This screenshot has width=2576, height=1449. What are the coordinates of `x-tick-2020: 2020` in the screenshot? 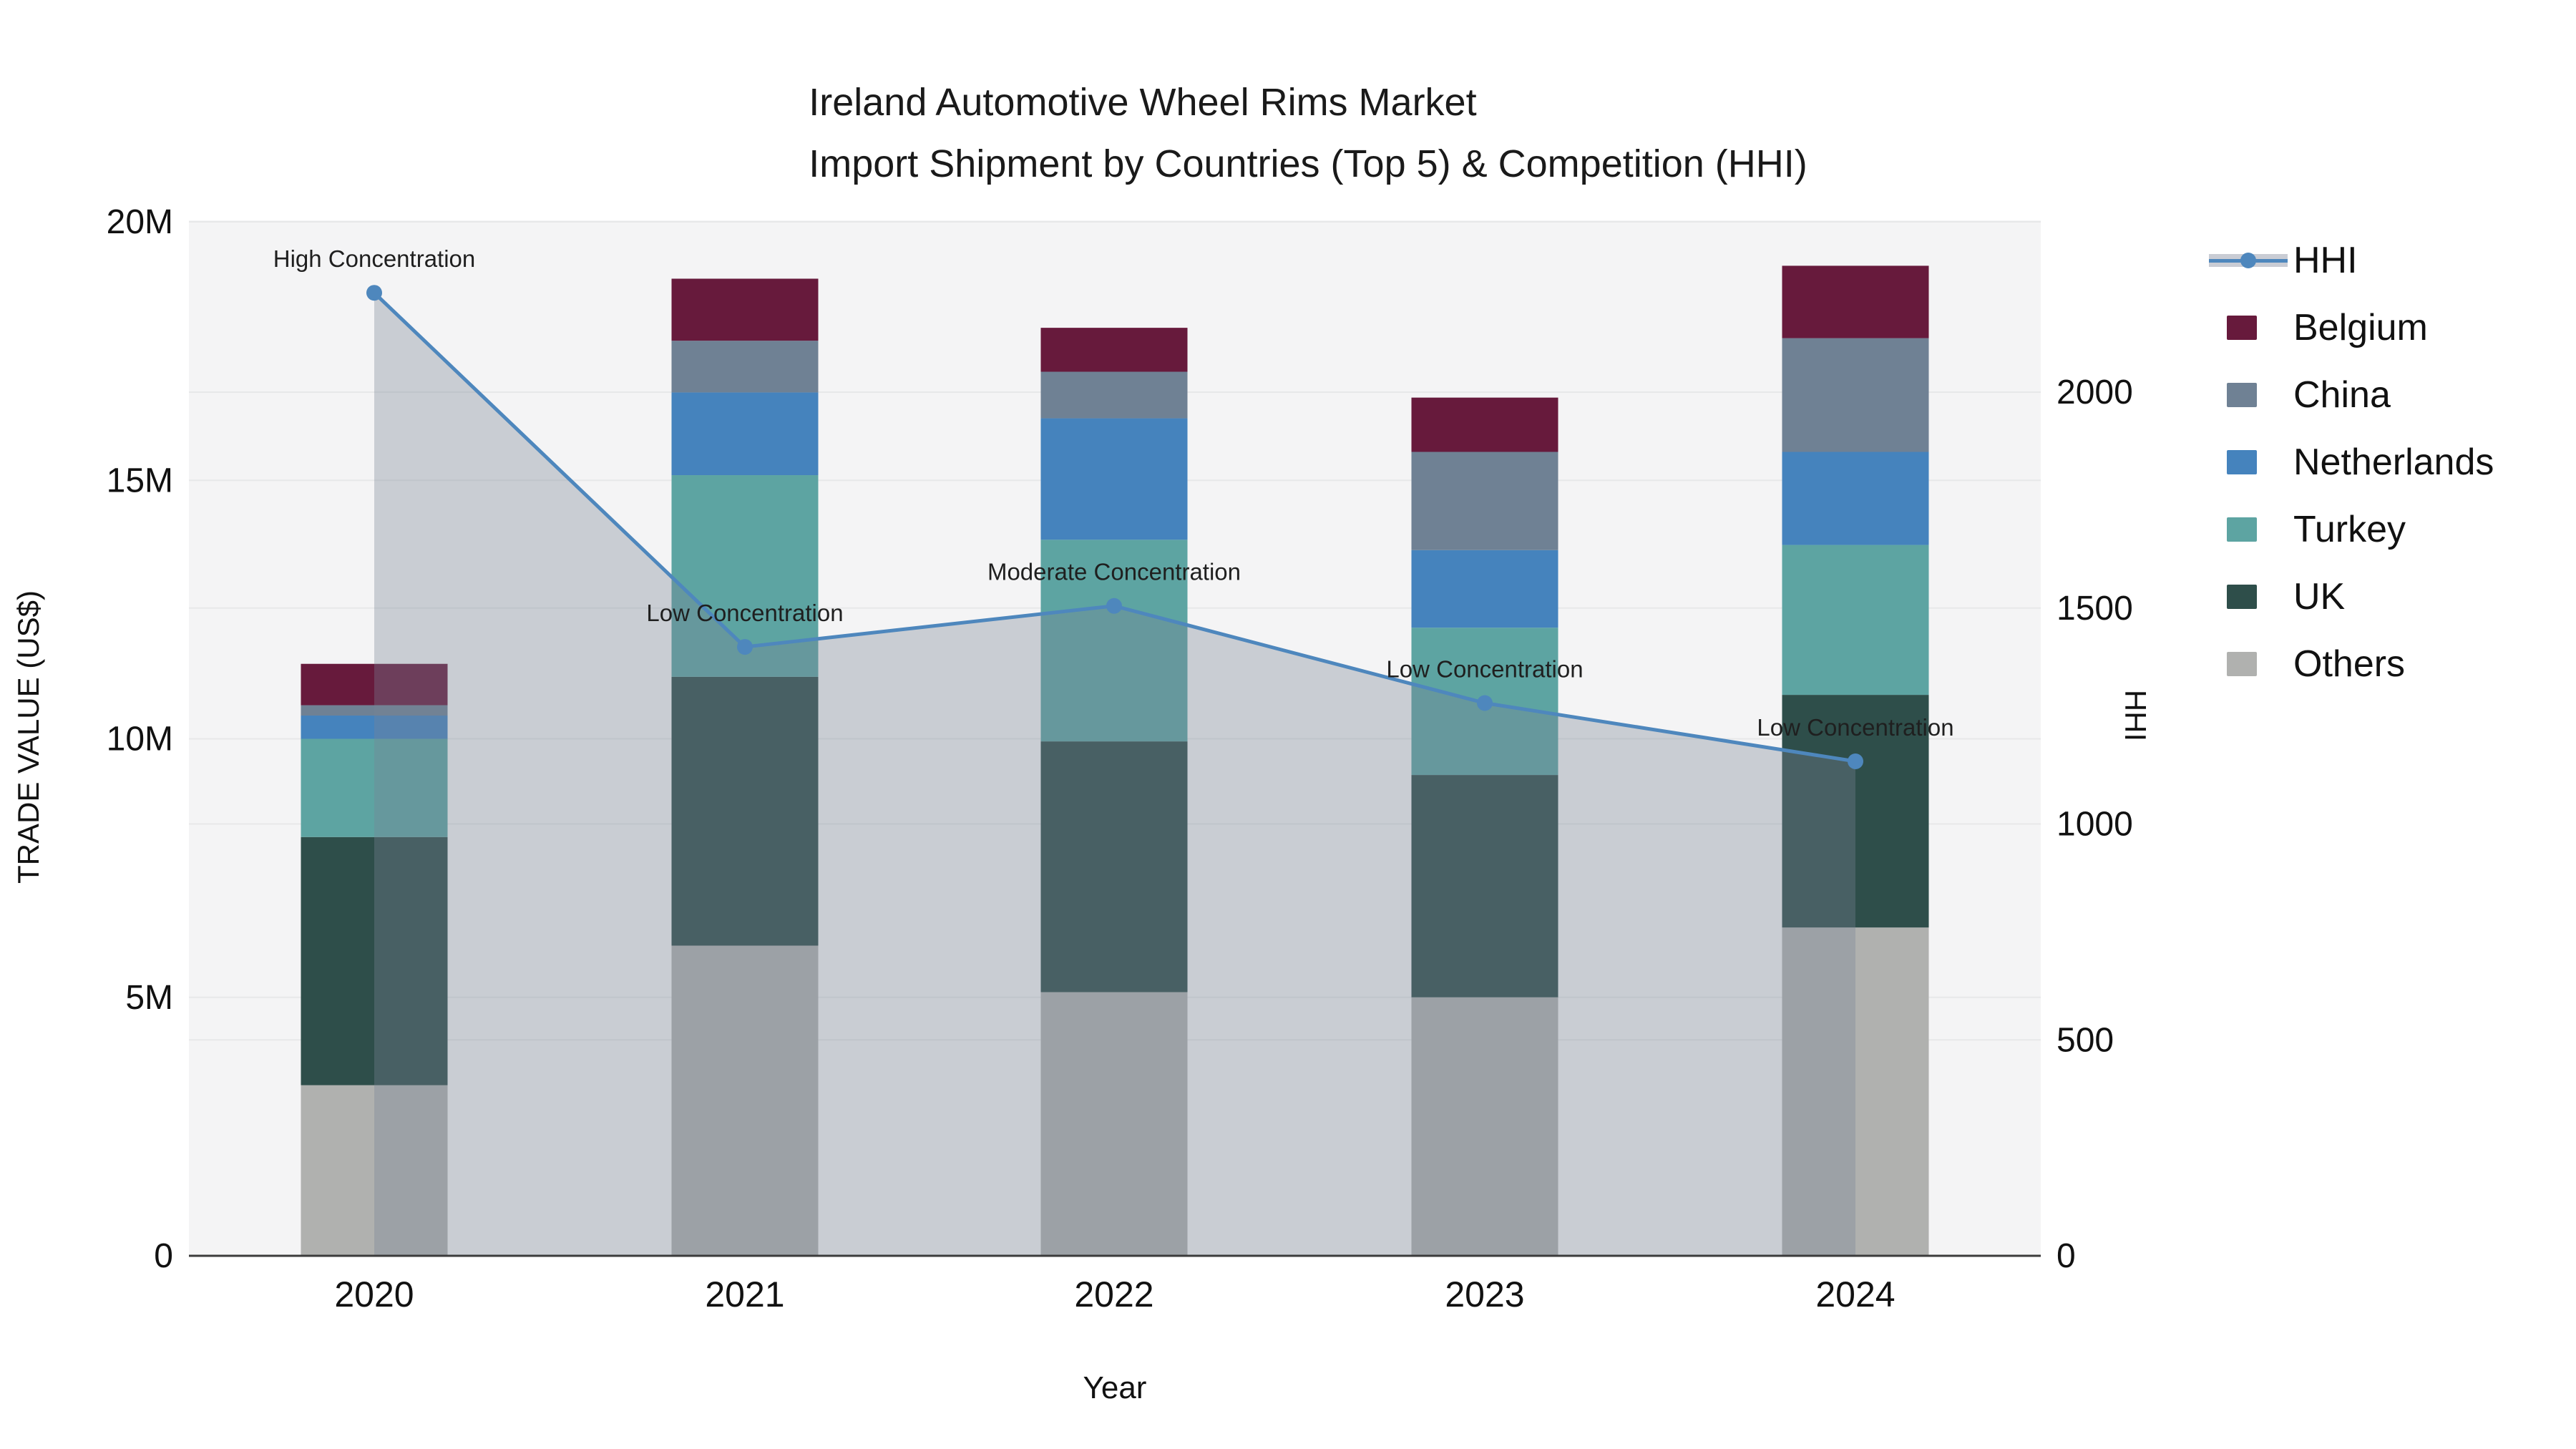 It's located at (374, 1294).